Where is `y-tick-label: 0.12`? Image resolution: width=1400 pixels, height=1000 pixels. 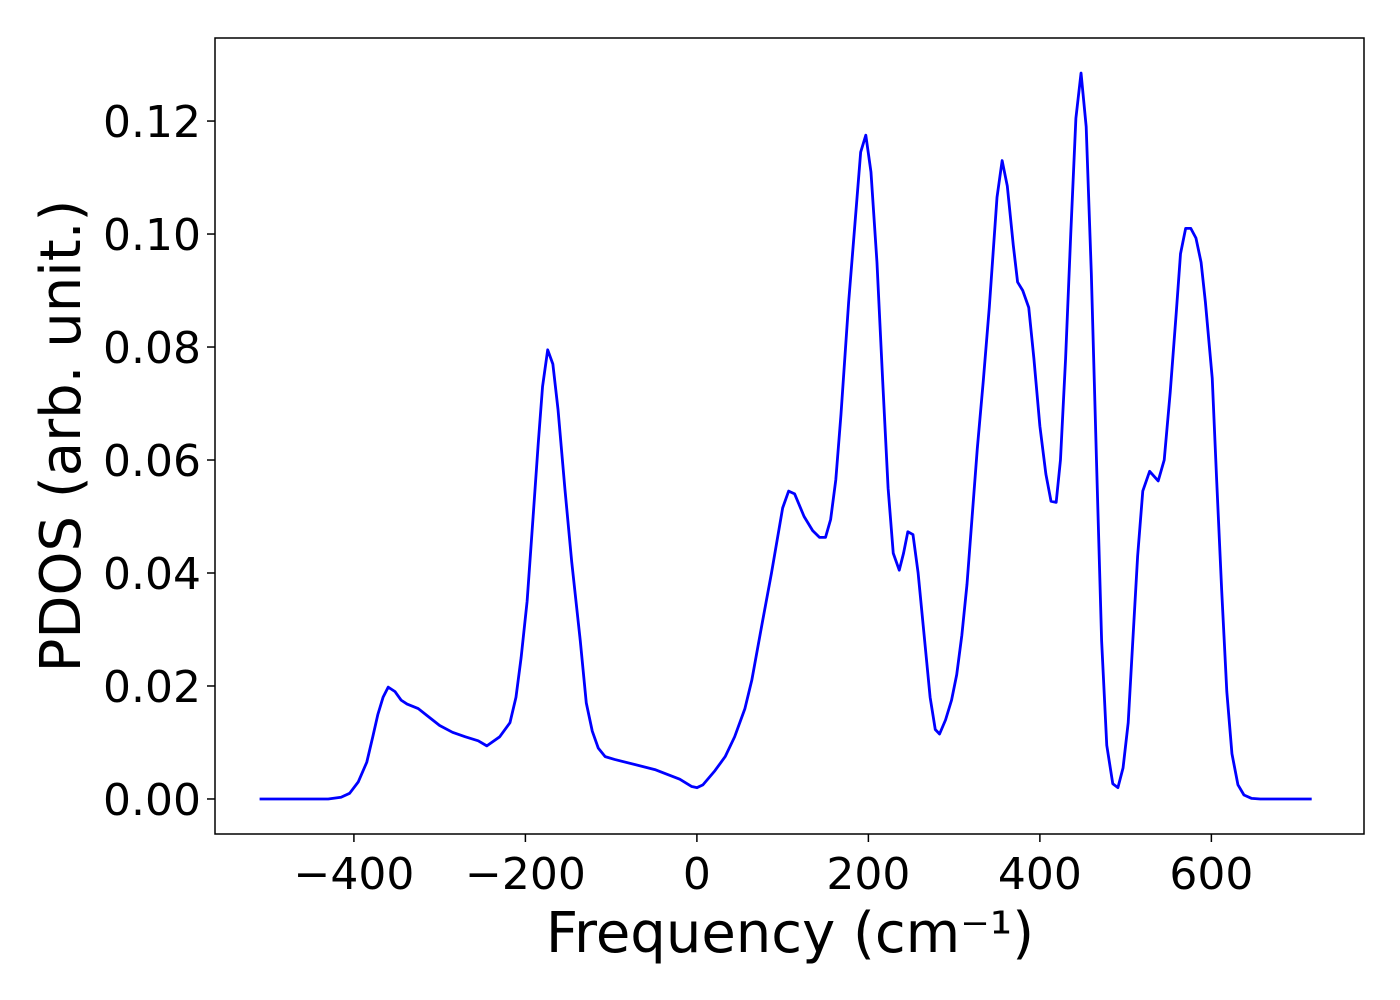 y-tick-label: 0.12 is located at coordinates (152, 122).